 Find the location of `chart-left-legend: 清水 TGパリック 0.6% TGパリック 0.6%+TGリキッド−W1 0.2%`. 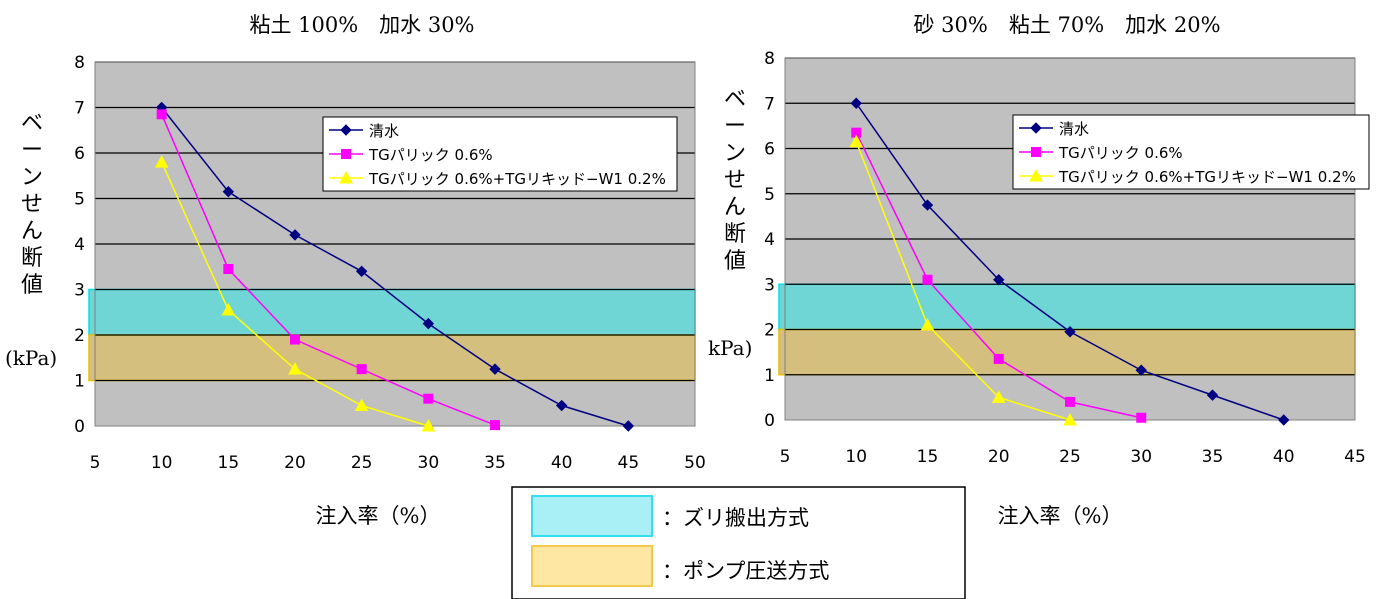

chart-left-legend: 清水 TGパリック 0.6% TGパリック 0.6%+TGリキッド−W1 0.2% is located at coordinates (500, 154).